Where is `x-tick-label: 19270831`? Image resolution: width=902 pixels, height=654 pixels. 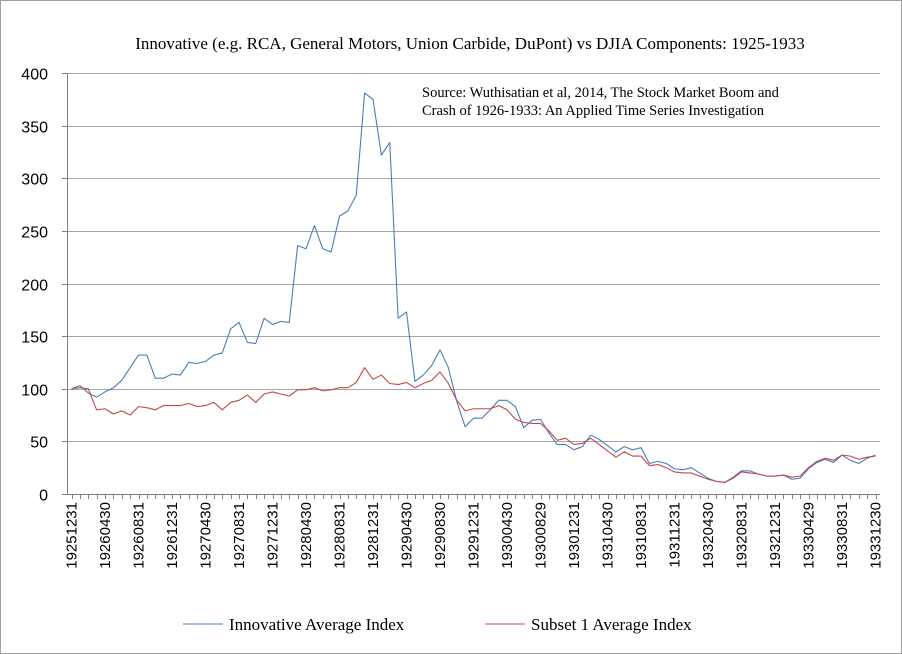
x-tick-label: 19270831 is located at coordinates (239, 535).